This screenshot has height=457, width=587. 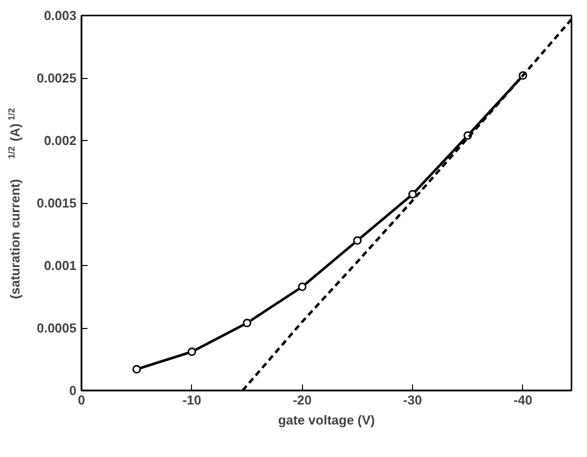 I want to click on y-tick-label: 0.001, so click(x=60, y=265).